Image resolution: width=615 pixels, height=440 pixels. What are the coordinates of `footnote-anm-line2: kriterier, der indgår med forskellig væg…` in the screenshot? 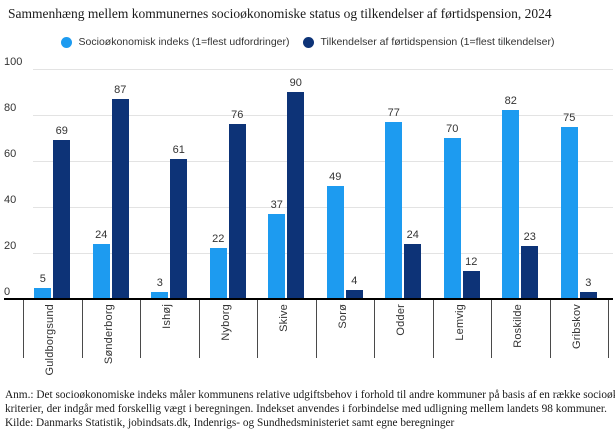 It's located at (306, 409).